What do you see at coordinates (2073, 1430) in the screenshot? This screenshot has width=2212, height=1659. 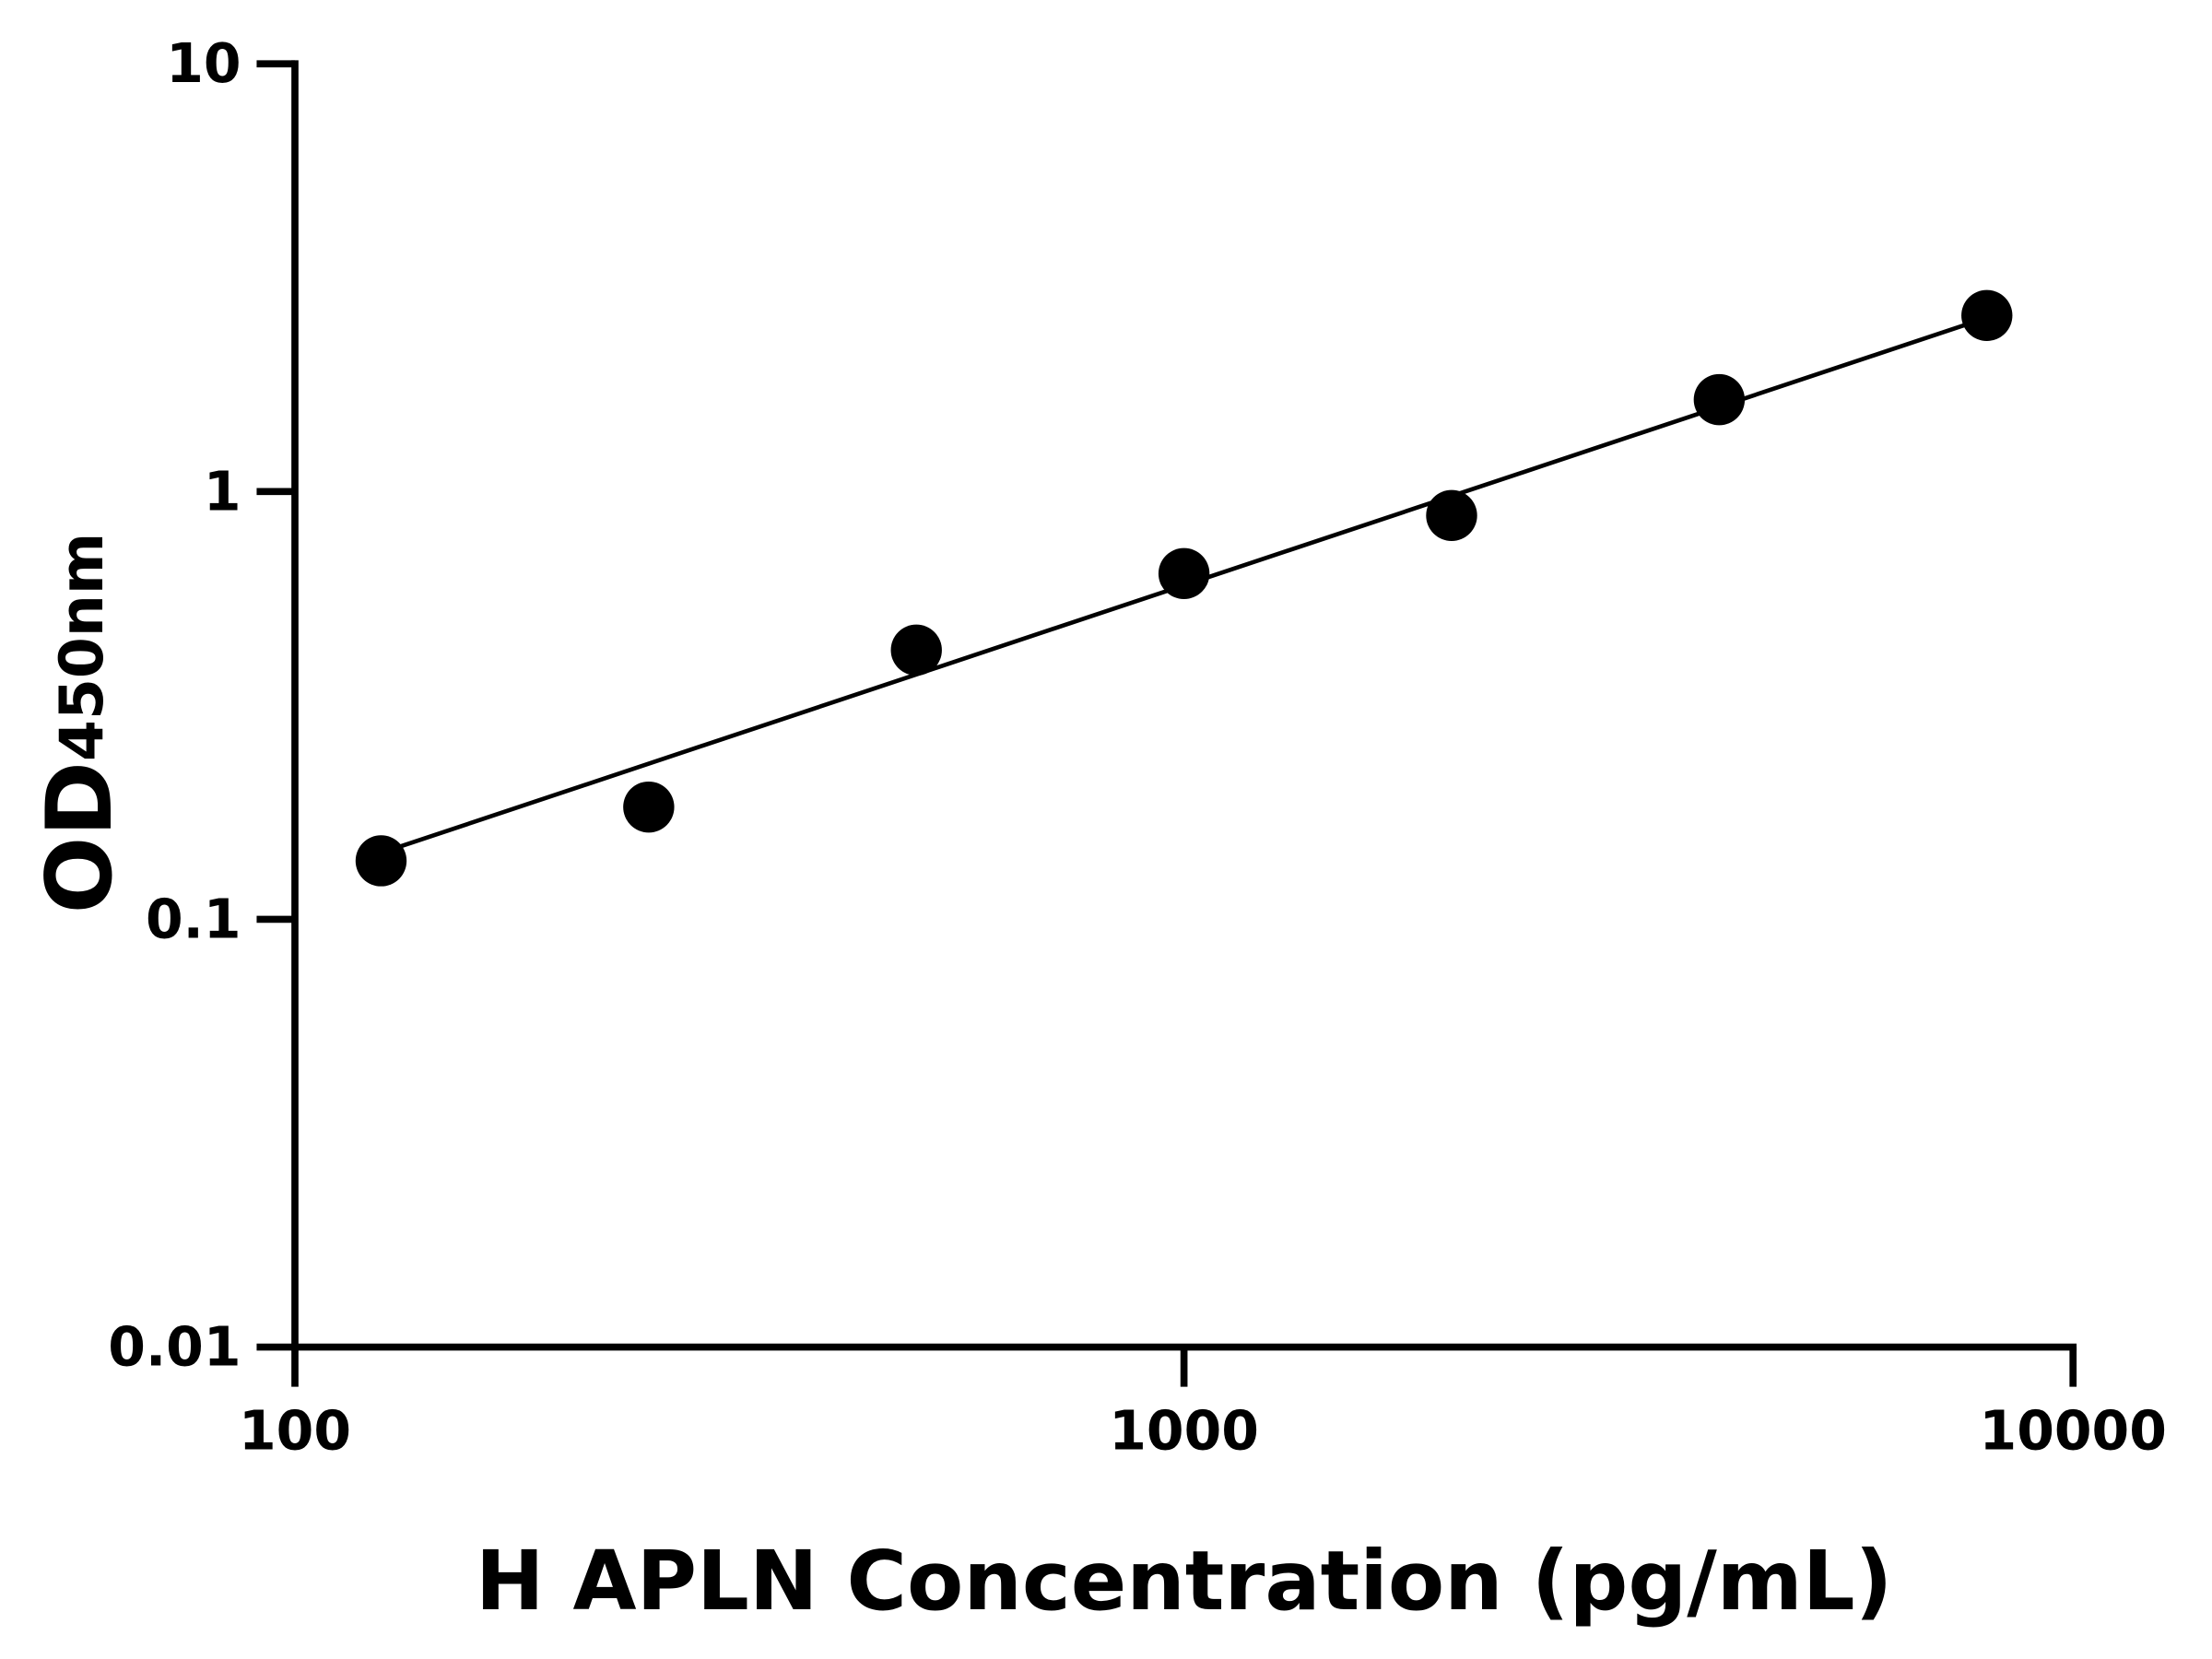 I see `x-tick-label: 10000` at bounding box center [2073, 1430].